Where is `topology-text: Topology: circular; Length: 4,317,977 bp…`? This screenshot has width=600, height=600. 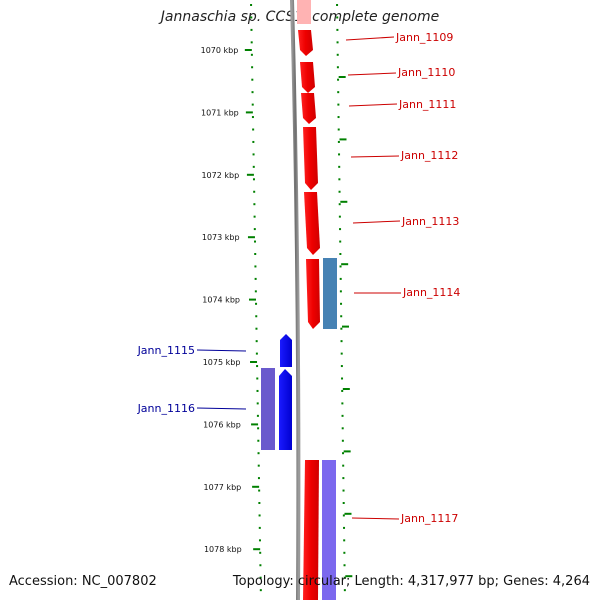 topology-text: Topology: circular; Length: 4,317,977 bp… is located at coordinates (411, 581).